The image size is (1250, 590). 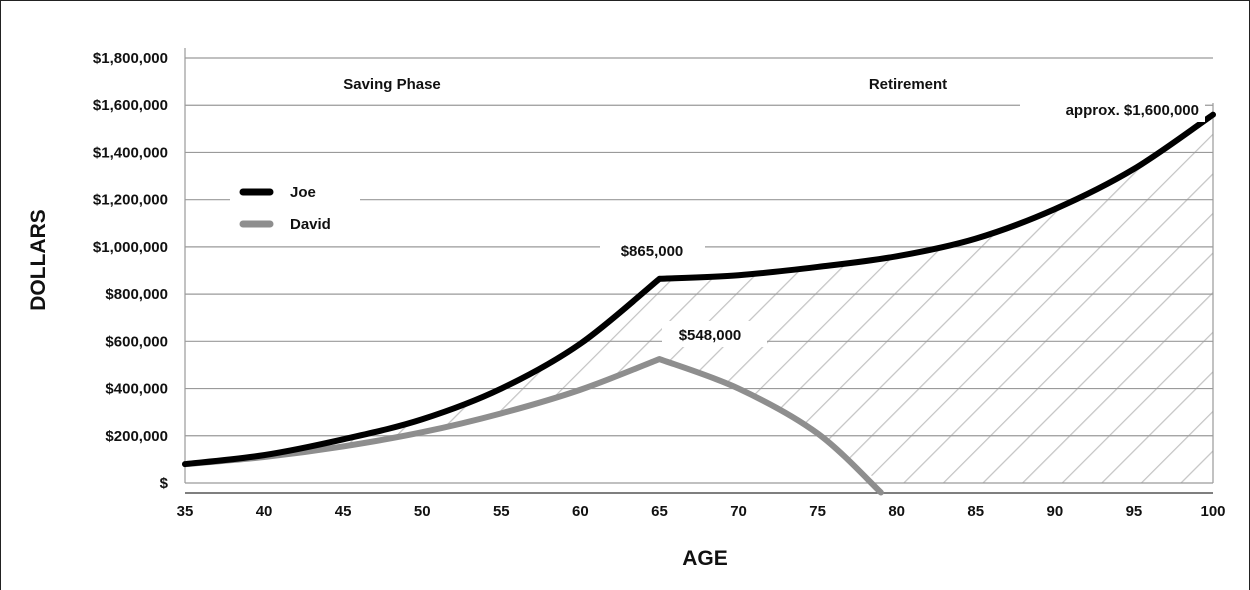 What do you see at coordinates (422, 511) in the screenshot?
I see `x-tick-label: 50` at bounding box center [422, 511].